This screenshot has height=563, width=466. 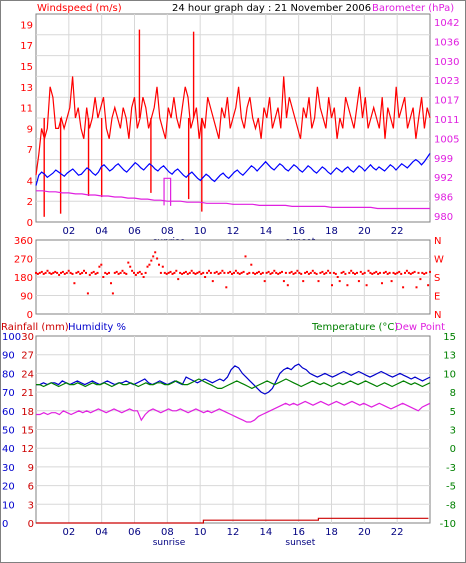 What do you see at coordinates (200, 231) in the screenshot?
I see `x-tick-label: 10` at bounding box center [200, 231].